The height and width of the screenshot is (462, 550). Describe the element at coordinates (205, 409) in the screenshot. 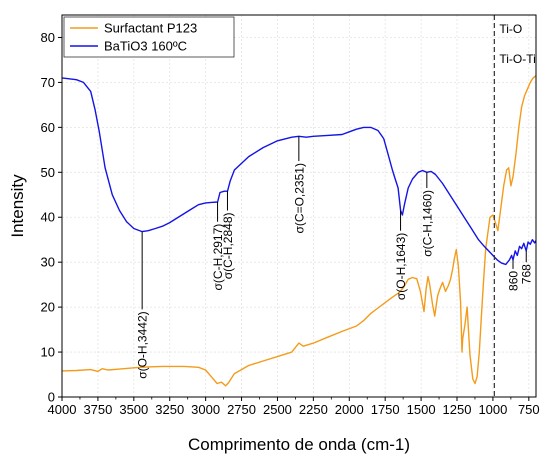

I see `x-tick-label: 3000` at that location.